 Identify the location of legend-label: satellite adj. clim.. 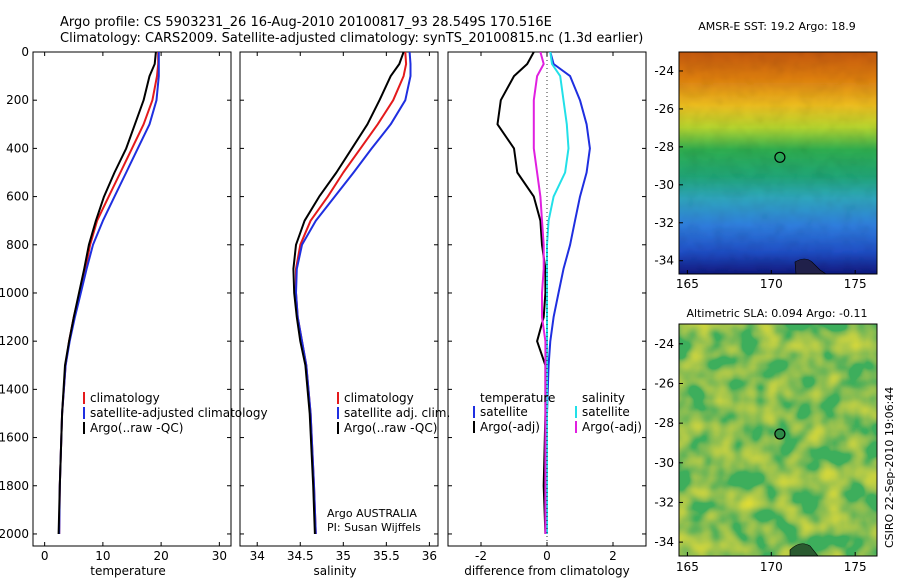
(397, 413).